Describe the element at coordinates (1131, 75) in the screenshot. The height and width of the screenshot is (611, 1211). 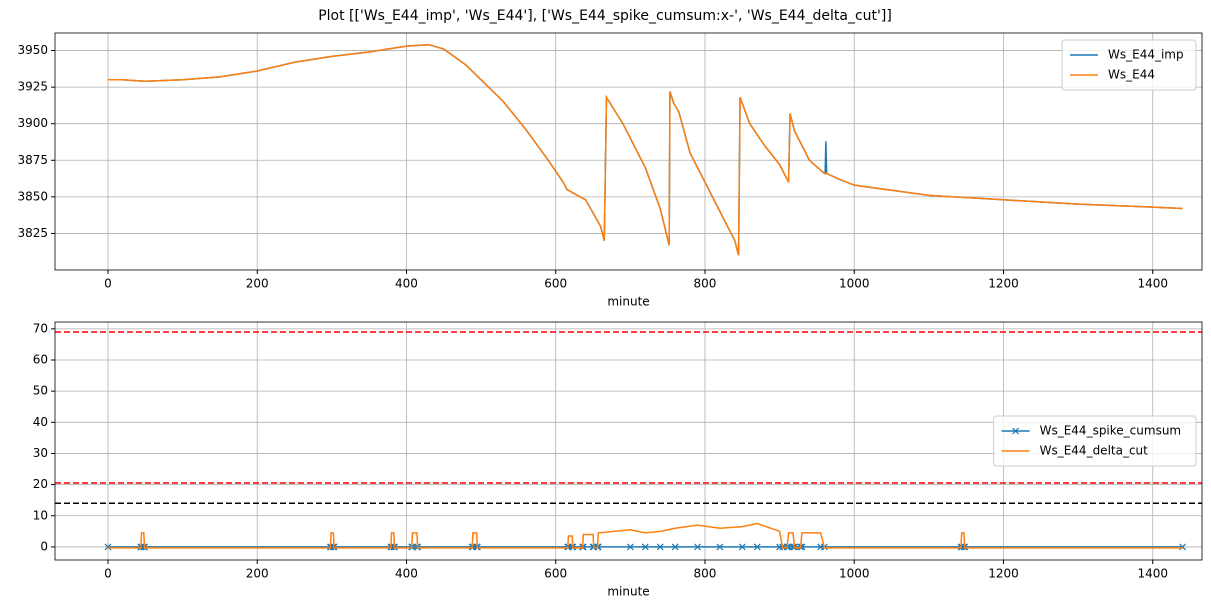
I see `legend-label: Ws_E44` at that location.